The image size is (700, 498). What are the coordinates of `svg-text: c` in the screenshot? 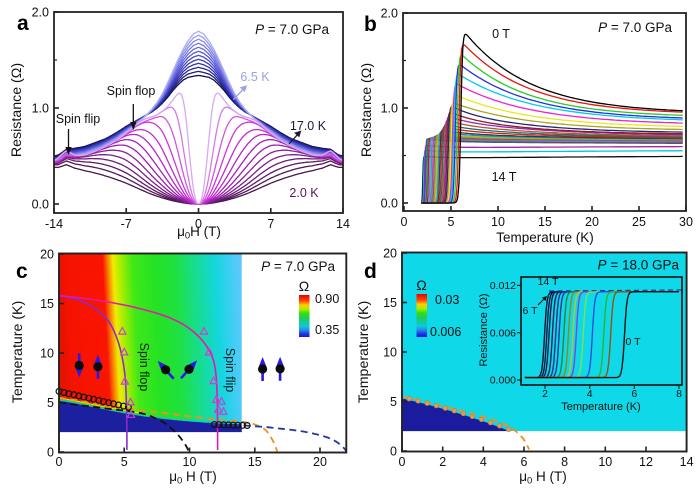 It's located at (22, 271).